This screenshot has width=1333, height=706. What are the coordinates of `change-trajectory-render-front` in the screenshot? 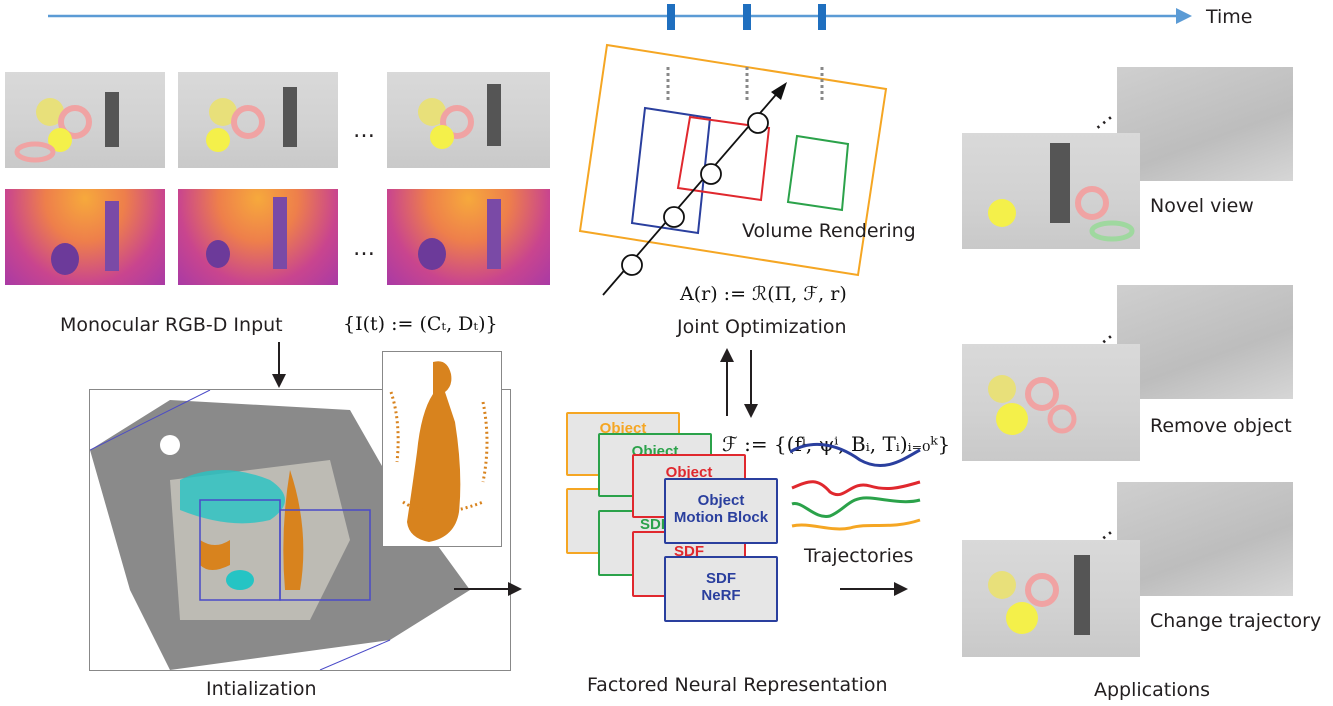 It's located at (1051, 598).